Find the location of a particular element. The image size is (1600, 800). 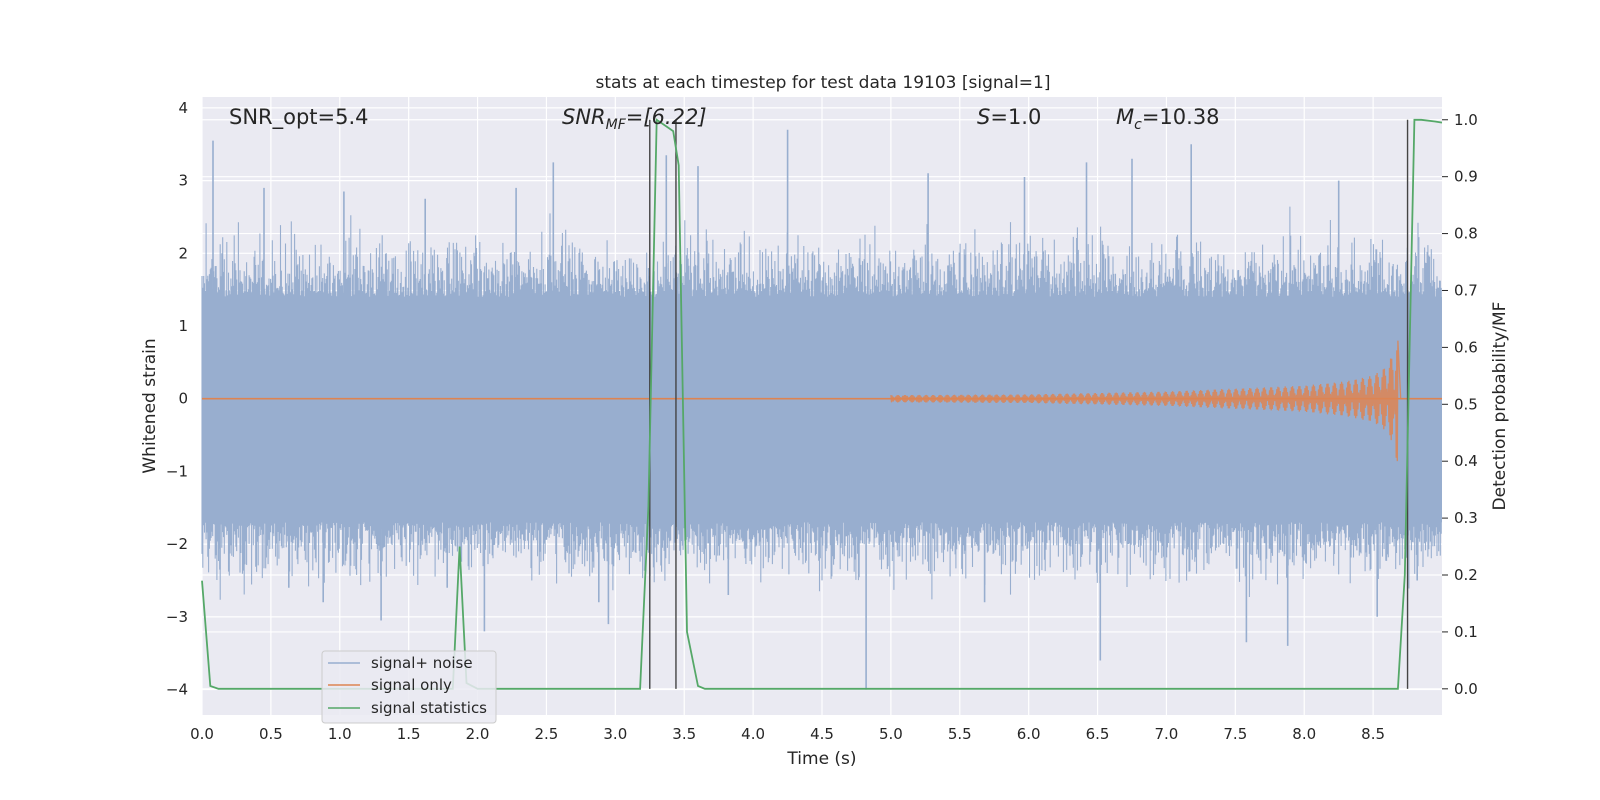

x-tick-label: 5.0 is located at coordinates (891, 734).